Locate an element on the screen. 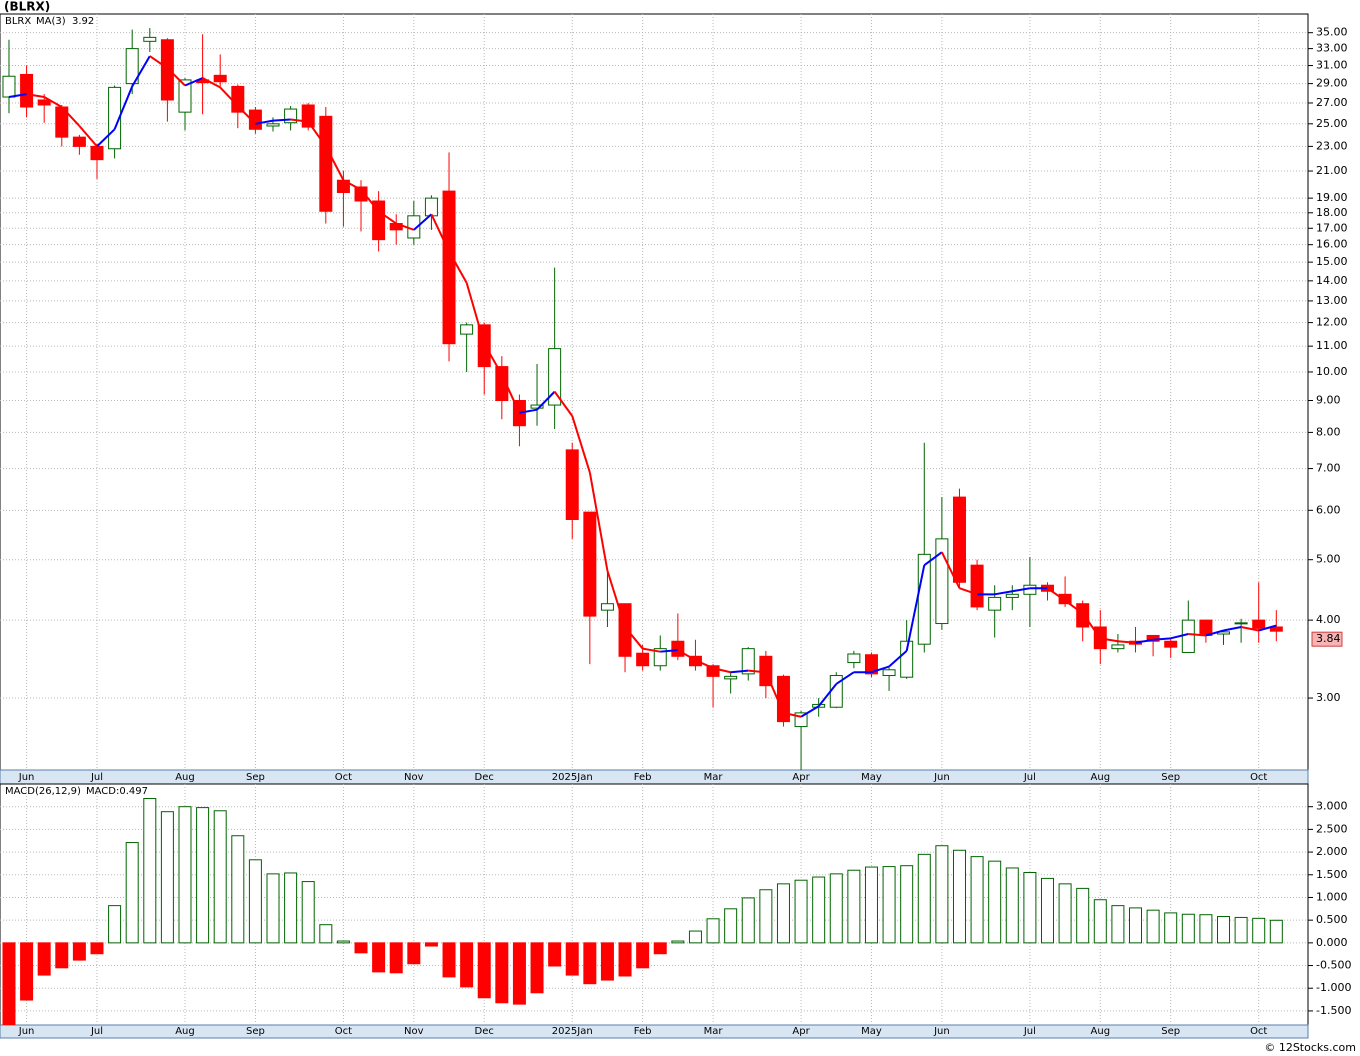 The height and width of the screenshot is (1056, 1360). x-tick-label: May is located at coordinates (871, 1031).